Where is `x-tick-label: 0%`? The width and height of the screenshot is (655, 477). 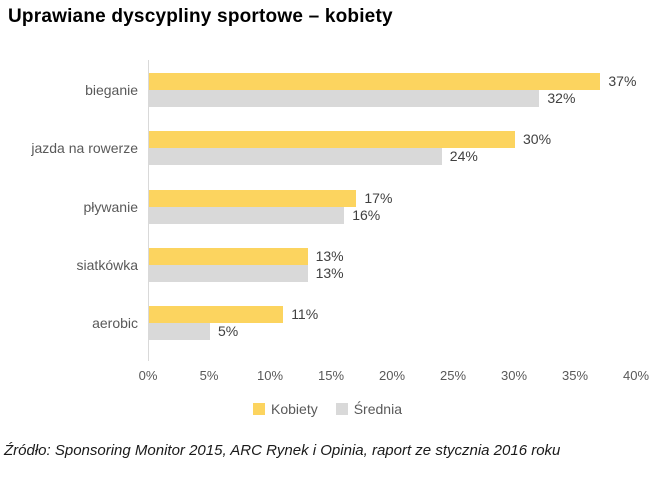 x-tick-label: 0% is located at coordinates (148, 375).